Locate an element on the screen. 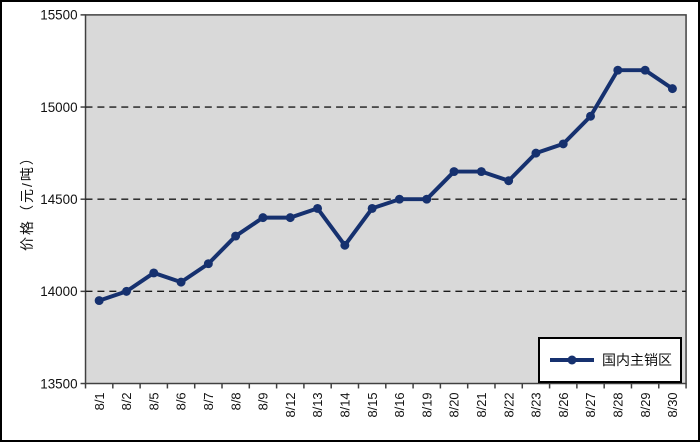 The height and width of the screenshot is (442, 700). x-tick-label: 8/1 is located at coordinates (99, 401).